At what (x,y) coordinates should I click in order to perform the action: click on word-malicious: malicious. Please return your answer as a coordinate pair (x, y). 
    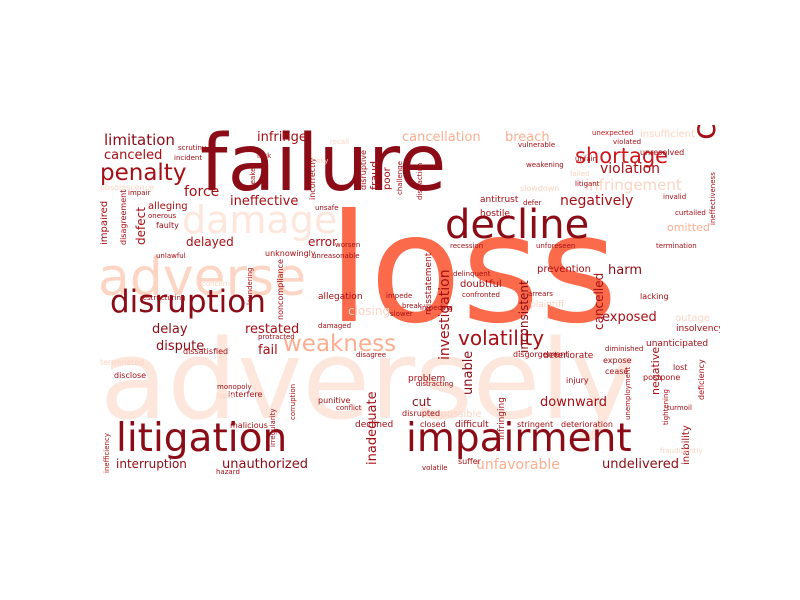
    Looking at the image, I should click on (249, 425).